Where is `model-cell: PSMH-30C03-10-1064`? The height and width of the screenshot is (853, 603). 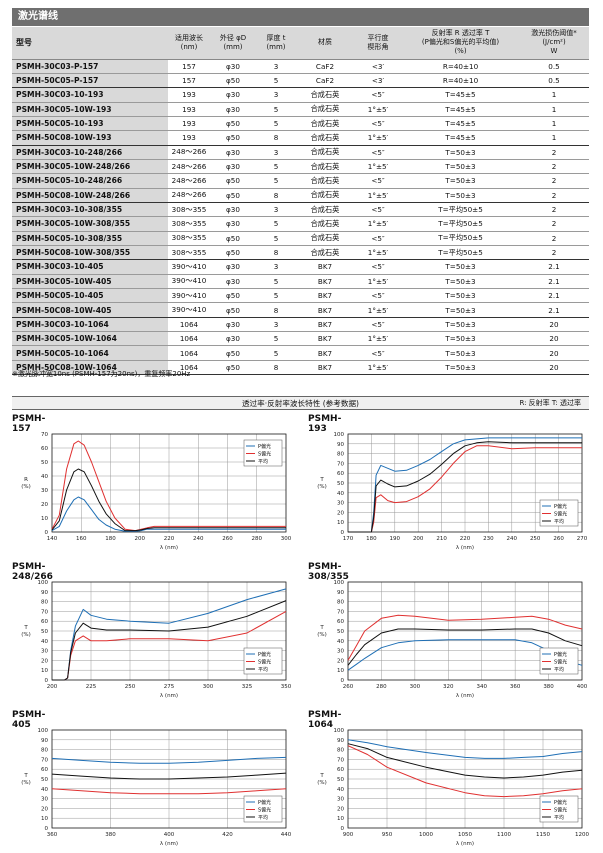
model-cell: PSMH-30C03-10-1064 is located at coordinates (90, 325).